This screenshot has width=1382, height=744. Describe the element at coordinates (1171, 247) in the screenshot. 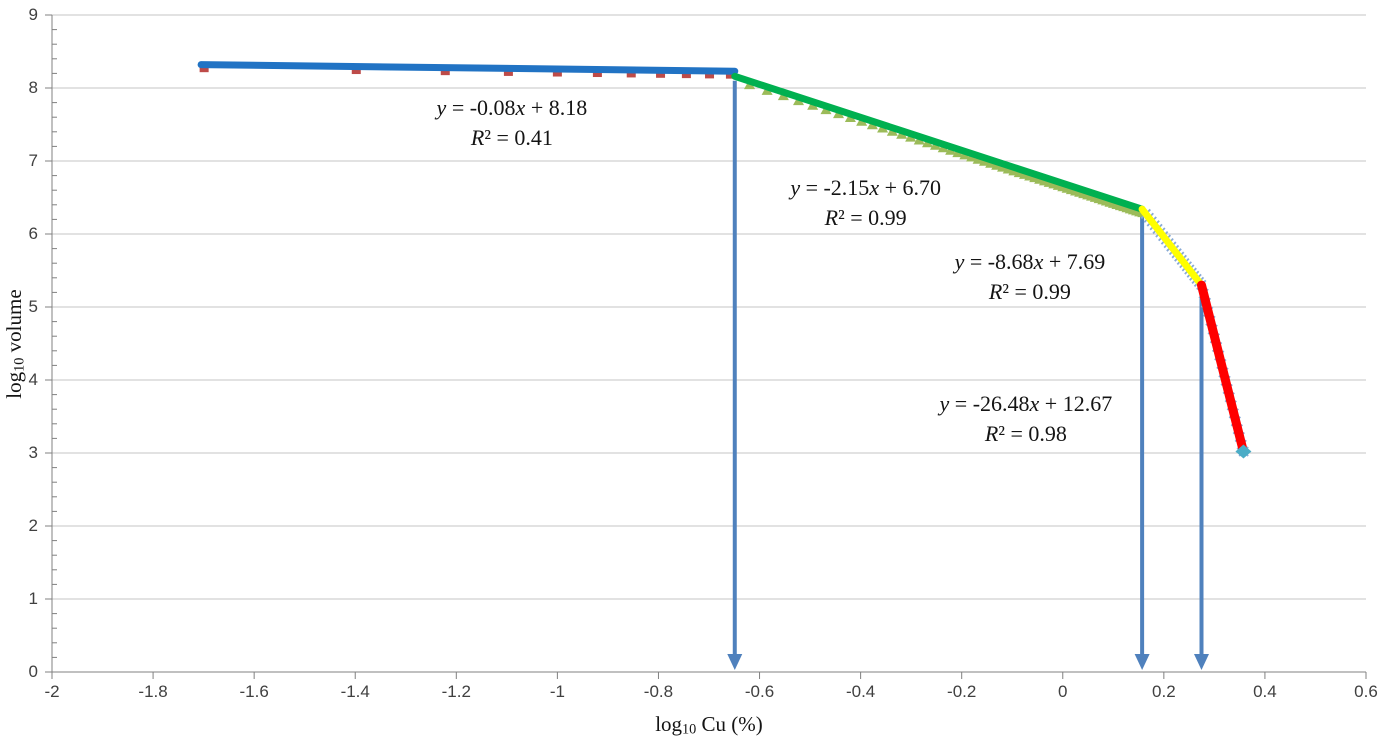

I see `trend-3-steep` at that location.